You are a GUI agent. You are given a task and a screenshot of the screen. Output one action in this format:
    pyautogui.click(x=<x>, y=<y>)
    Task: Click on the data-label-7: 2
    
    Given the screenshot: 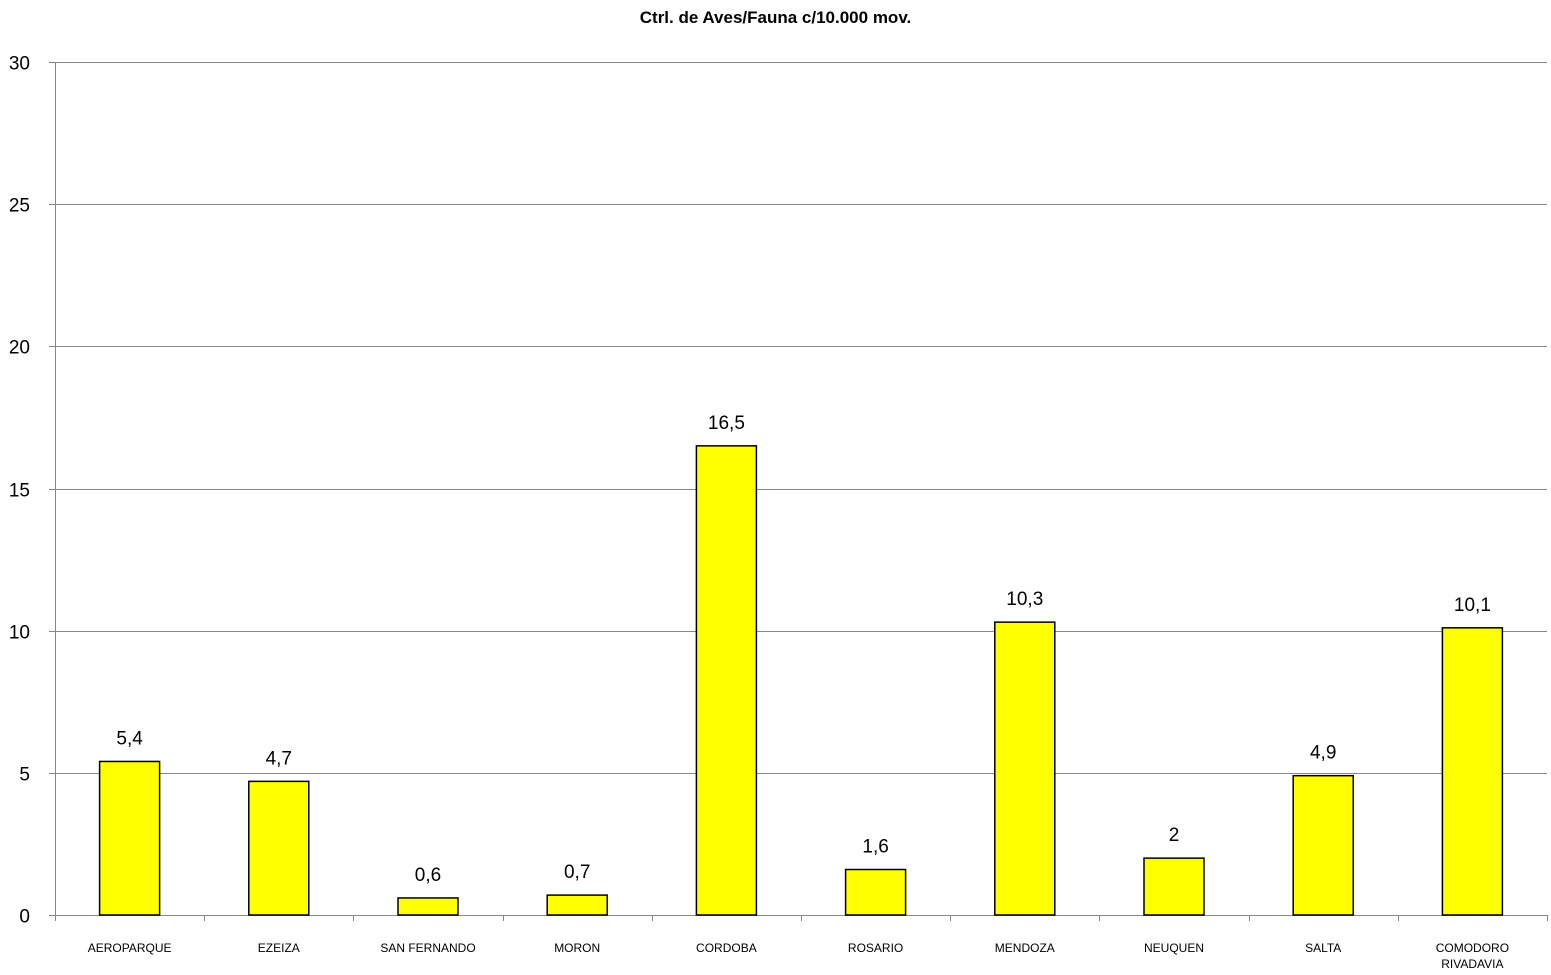 What is the action you would take?
    pyautogui.click(x=1174, y=835)
    